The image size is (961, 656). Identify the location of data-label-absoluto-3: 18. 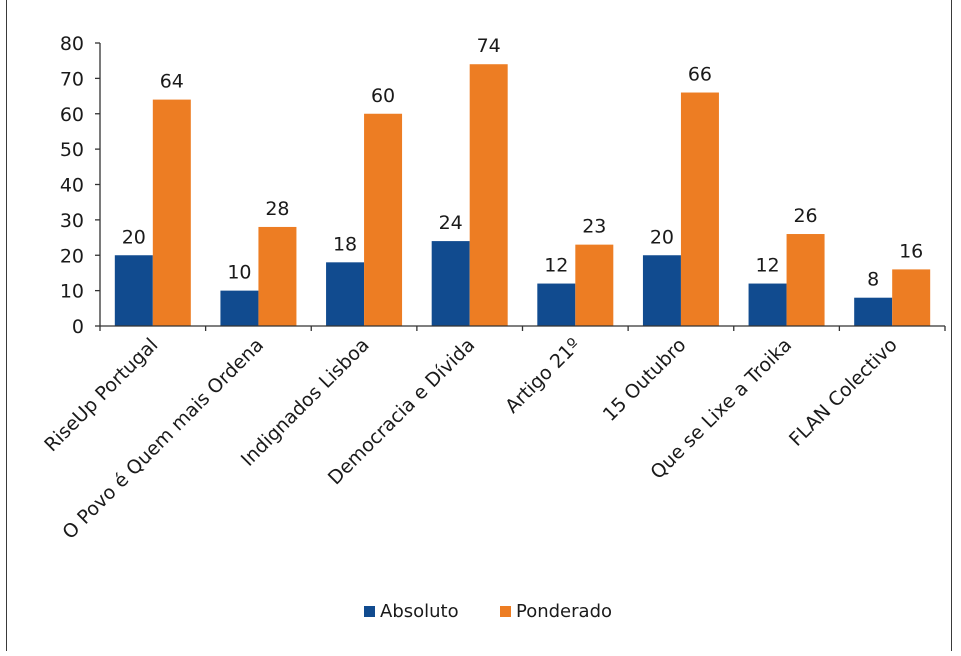
(345, 244).